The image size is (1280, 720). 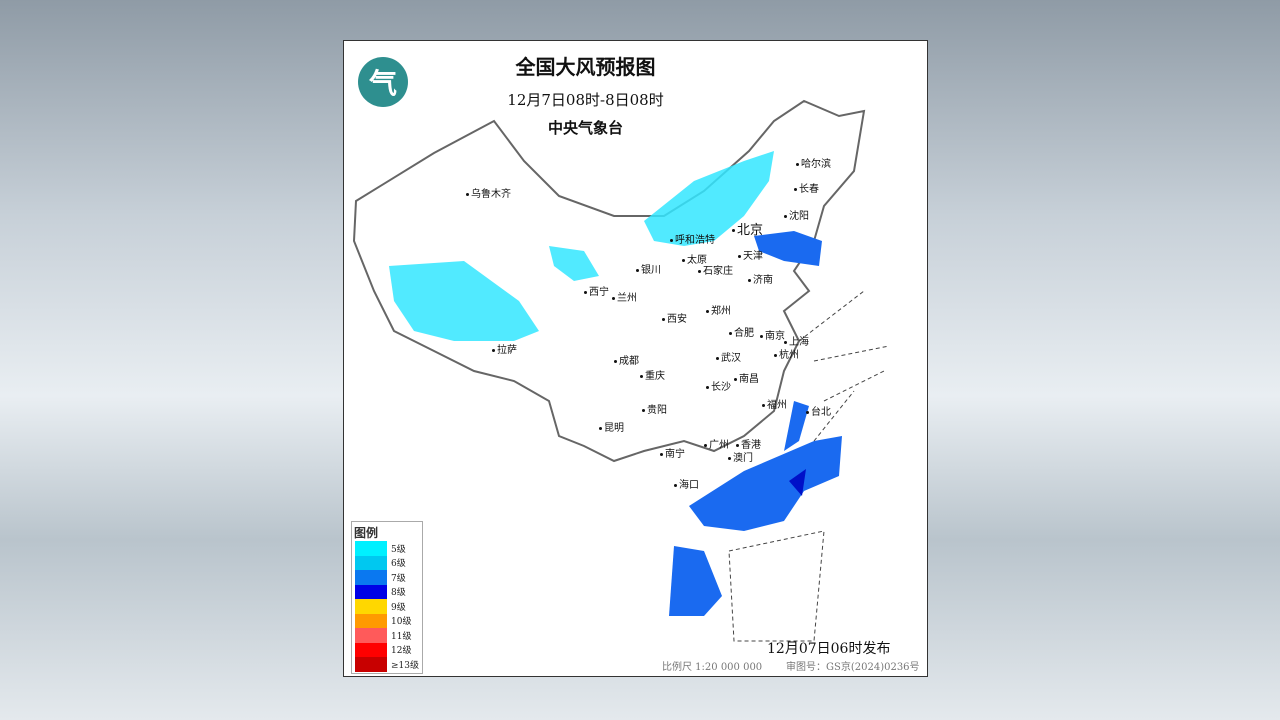 I want to click on city-label: 太原, so click(x=694, y=258).